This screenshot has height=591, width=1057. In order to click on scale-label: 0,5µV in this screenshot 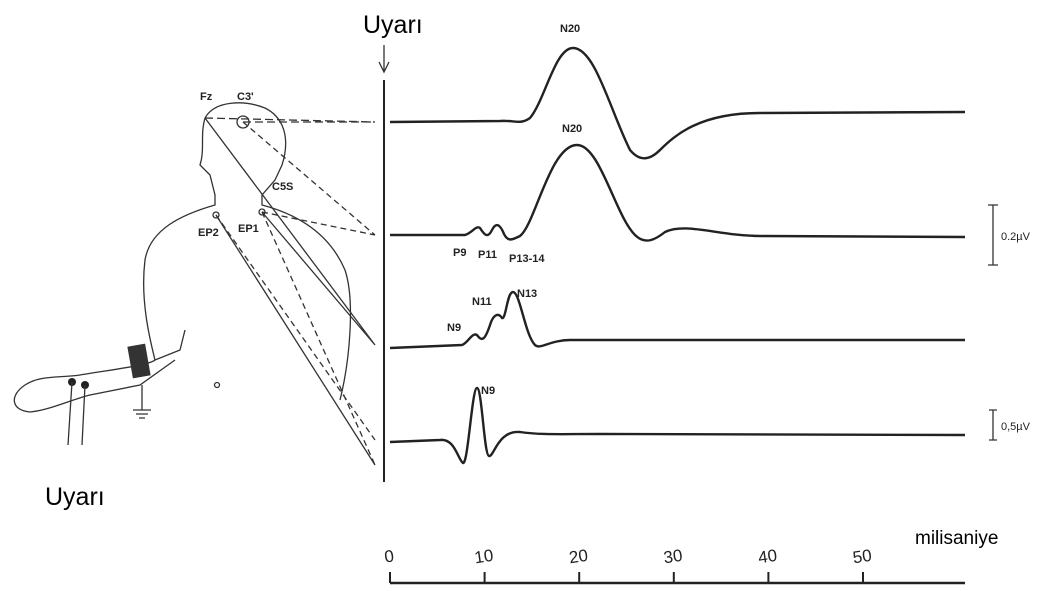, I will do `click(1016, 427)`.